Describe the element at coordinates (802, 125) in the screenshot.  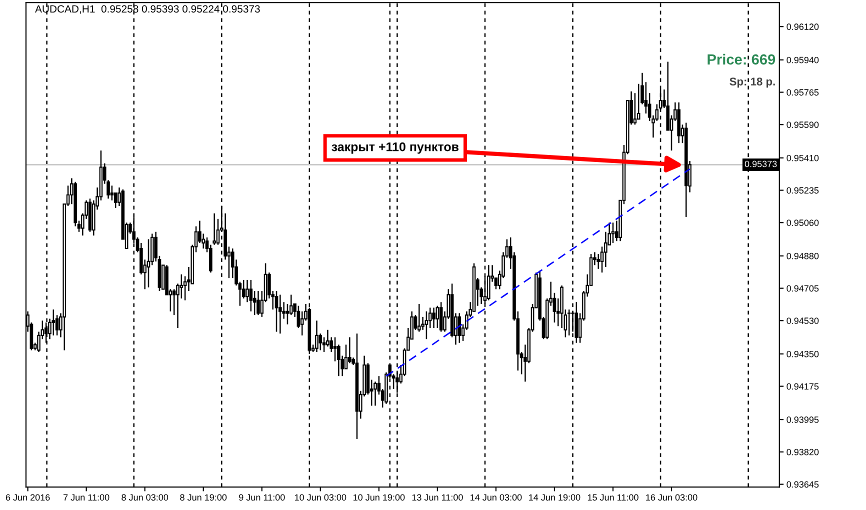
I see `y-tick-label: 0.95590` at that location.